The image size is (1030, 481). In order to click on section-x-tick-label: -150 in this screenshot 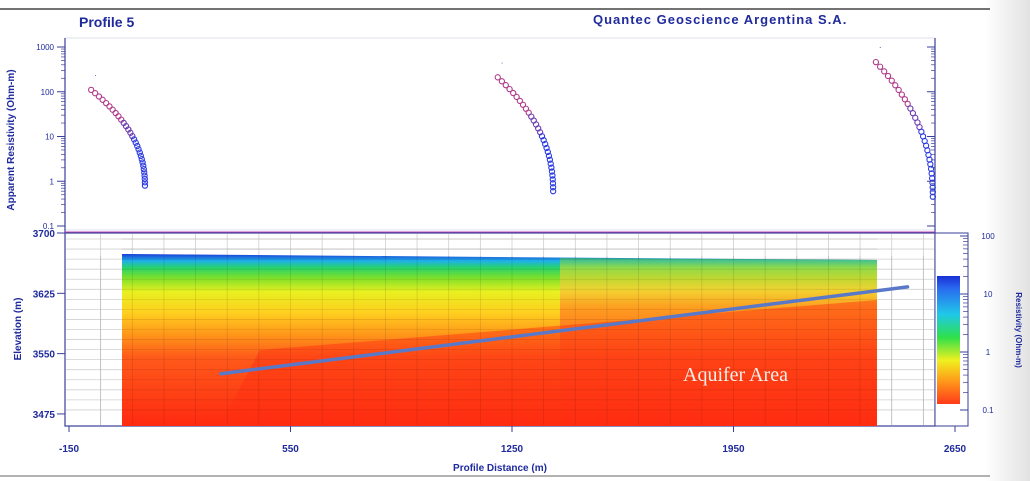, I will do `click(69, 449)`.